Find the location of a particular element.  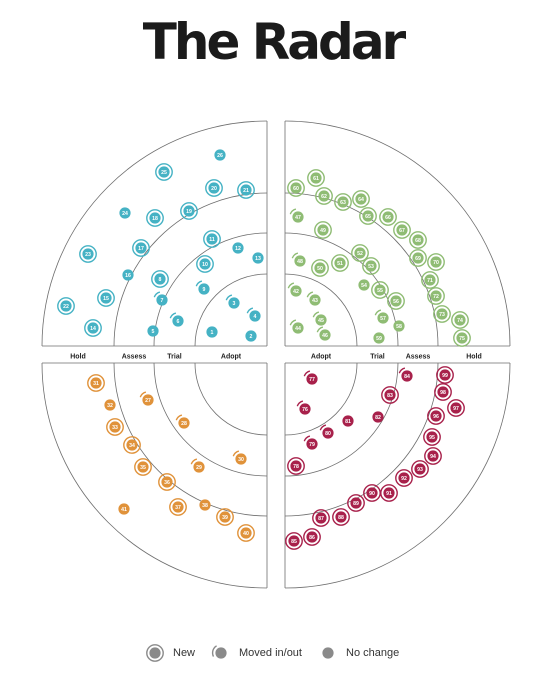

blip-36: 36 is located at coordinates (167, 482).